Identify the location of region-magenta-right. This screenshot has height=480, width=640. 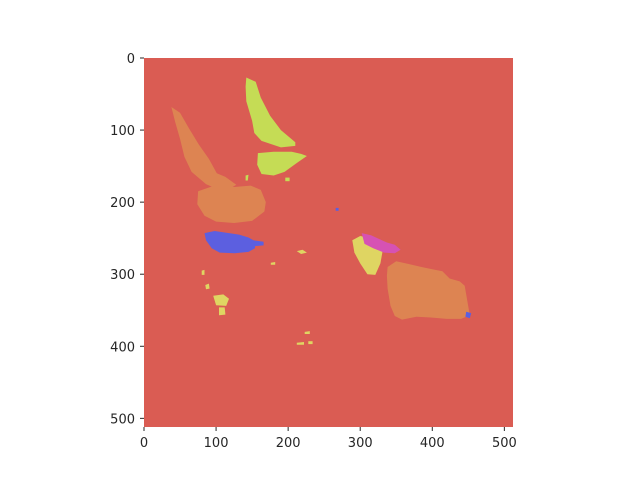
(381, 243).